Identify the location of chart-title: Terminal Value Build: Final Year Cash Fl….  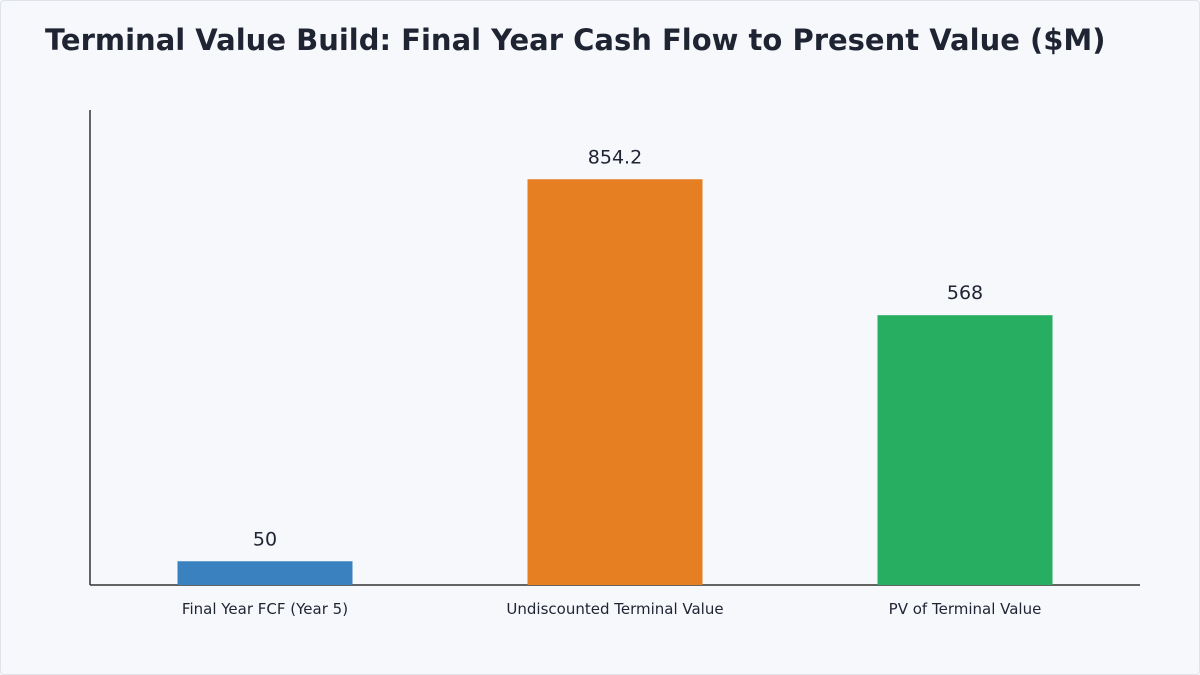
(575, 40).